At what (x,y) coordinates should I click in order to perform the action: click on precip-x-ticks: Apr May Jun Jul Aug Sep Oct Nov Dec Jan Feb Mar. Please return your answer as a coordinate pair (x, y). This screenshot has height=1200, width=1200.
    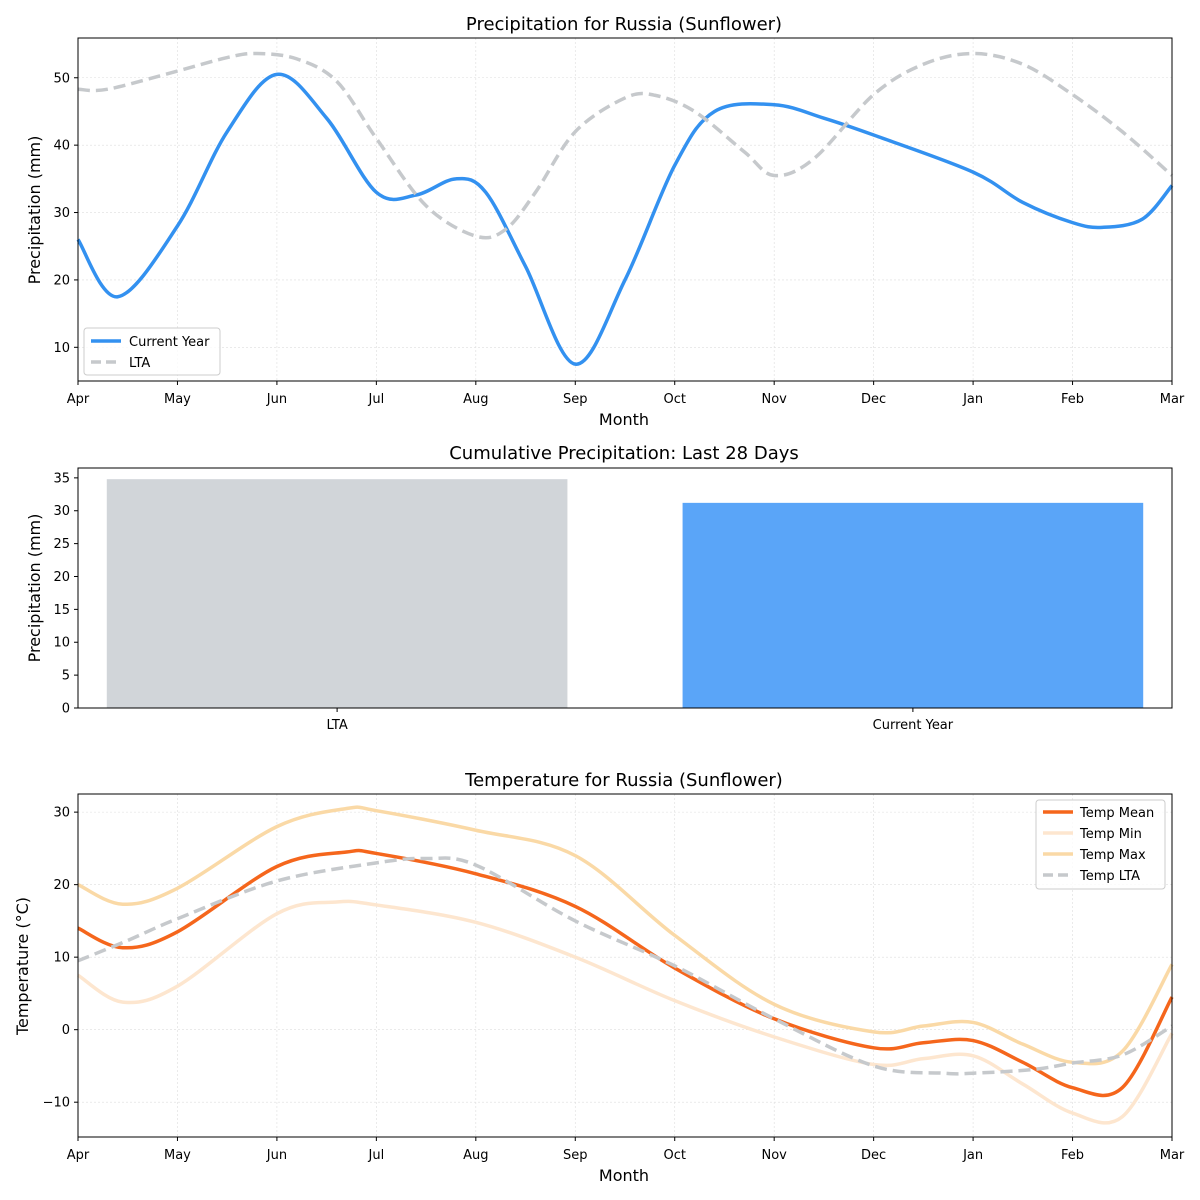
    Looking at the image, I should click on (626, 394).